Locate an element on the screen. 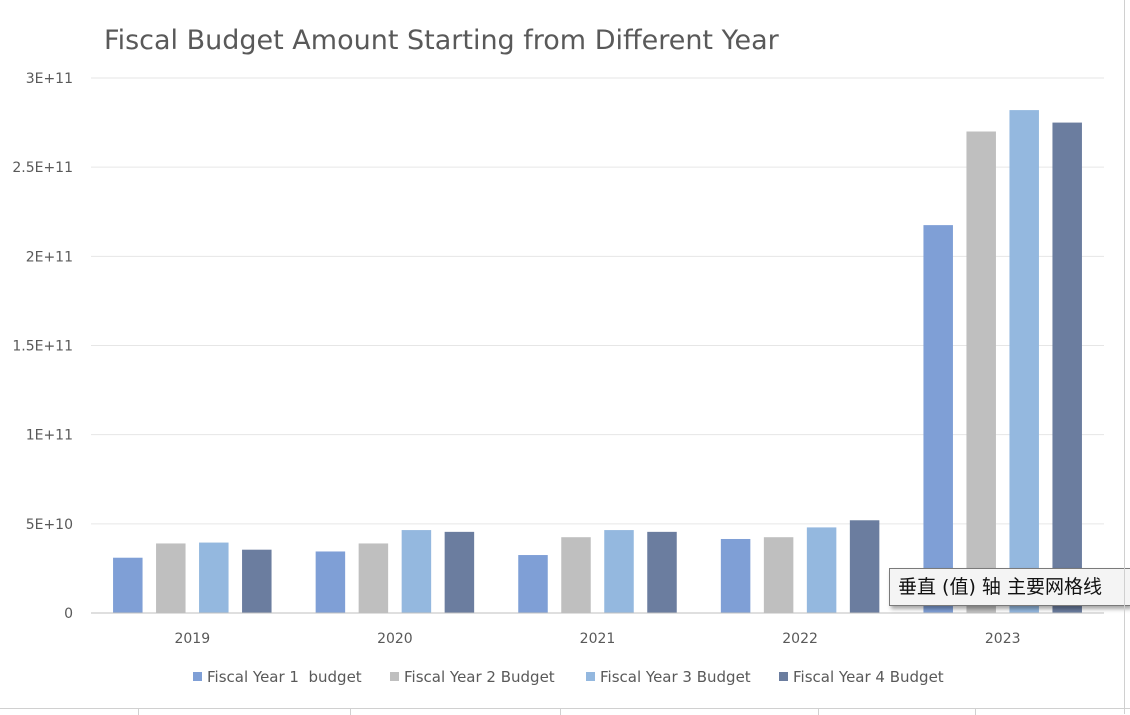 The width and height of the screenshot is (1130, 715). legend-item: Fiscal Year 1 budget is located at coordinates (277, 677).